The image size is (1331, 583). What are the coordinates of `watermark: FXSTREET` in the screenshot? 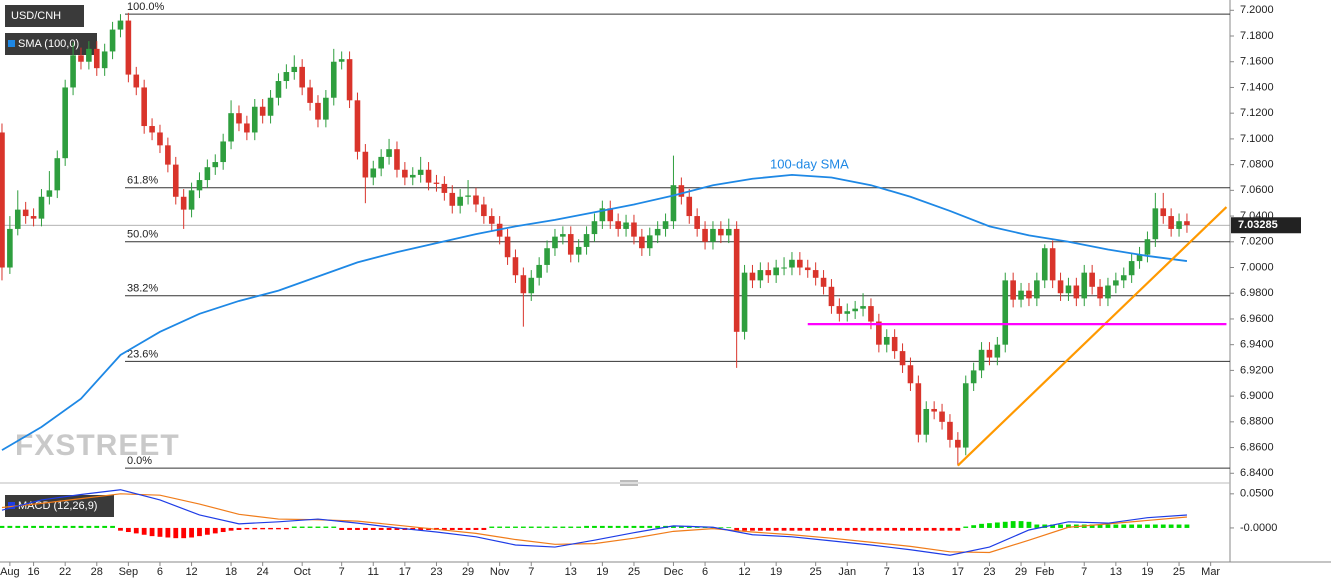 It's located at (97, 445).